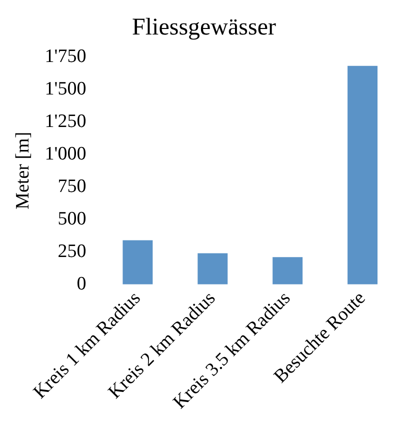 The image size is (414, 425). What do you see at coordinates (65, 56) in the screenshot?
I see `y-tick-label: 1'750` at bounding box center [65, 56].